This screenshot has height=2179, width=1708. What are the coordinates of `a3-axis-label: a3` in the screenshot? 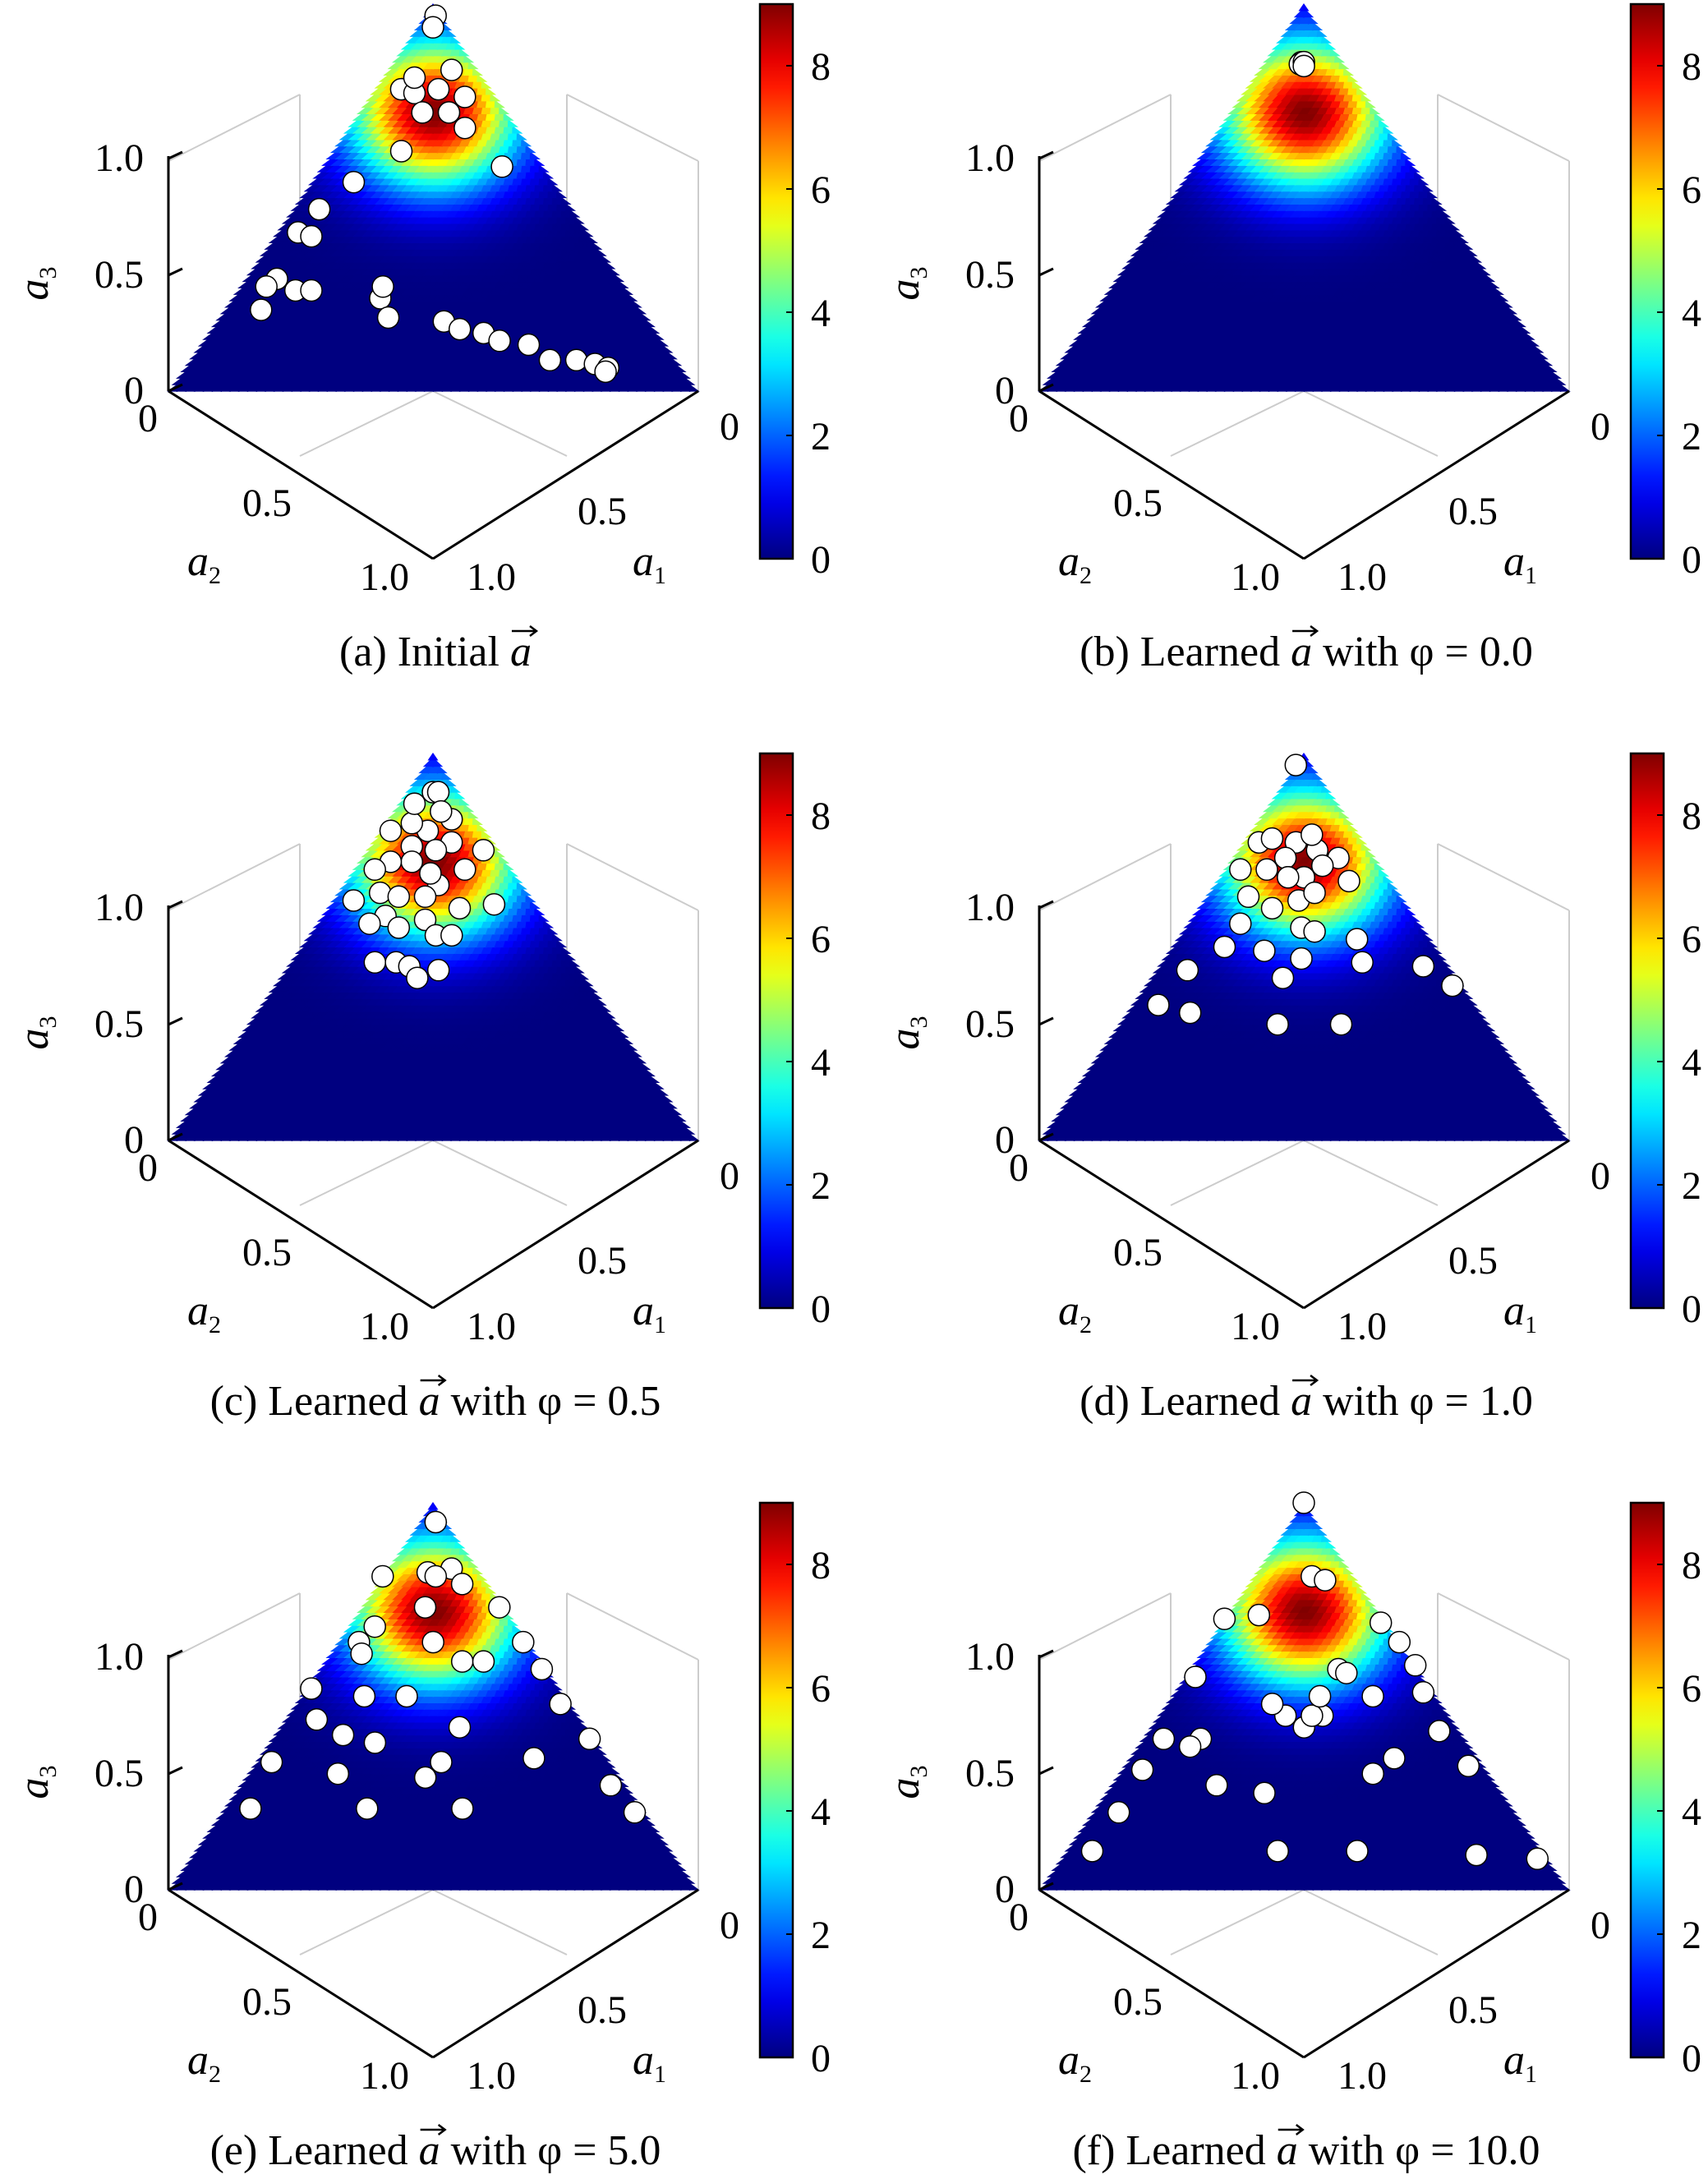 It's located at (36, 284).